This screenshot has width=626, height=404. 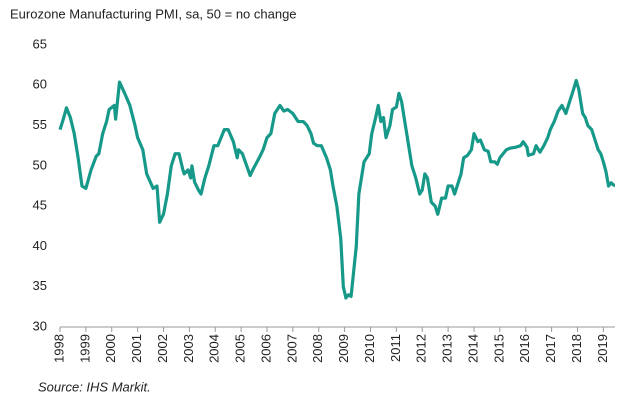 I want to click on y-tick-label: 55, so click(x=40, y=124).